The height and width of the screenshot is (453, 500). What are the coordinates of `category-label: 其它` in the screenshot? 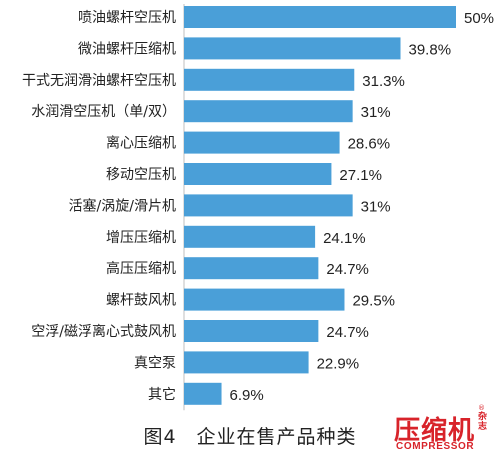 It's located at (162, 394).